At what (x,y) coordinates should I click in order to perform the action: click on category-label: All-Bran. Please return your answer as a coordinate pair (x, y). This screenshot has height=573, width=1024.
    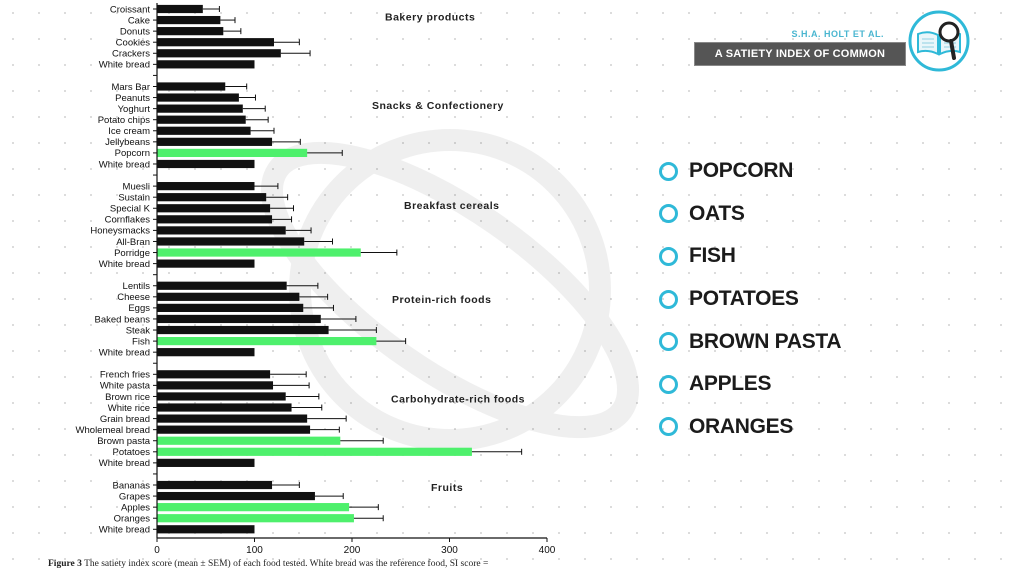
    Looking at the image, I should click on (133, 242).